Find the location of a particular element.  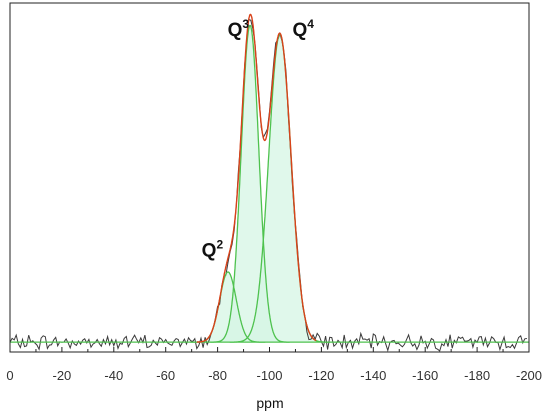

x-axis-title: ppm is located at coordinates (269, 403).